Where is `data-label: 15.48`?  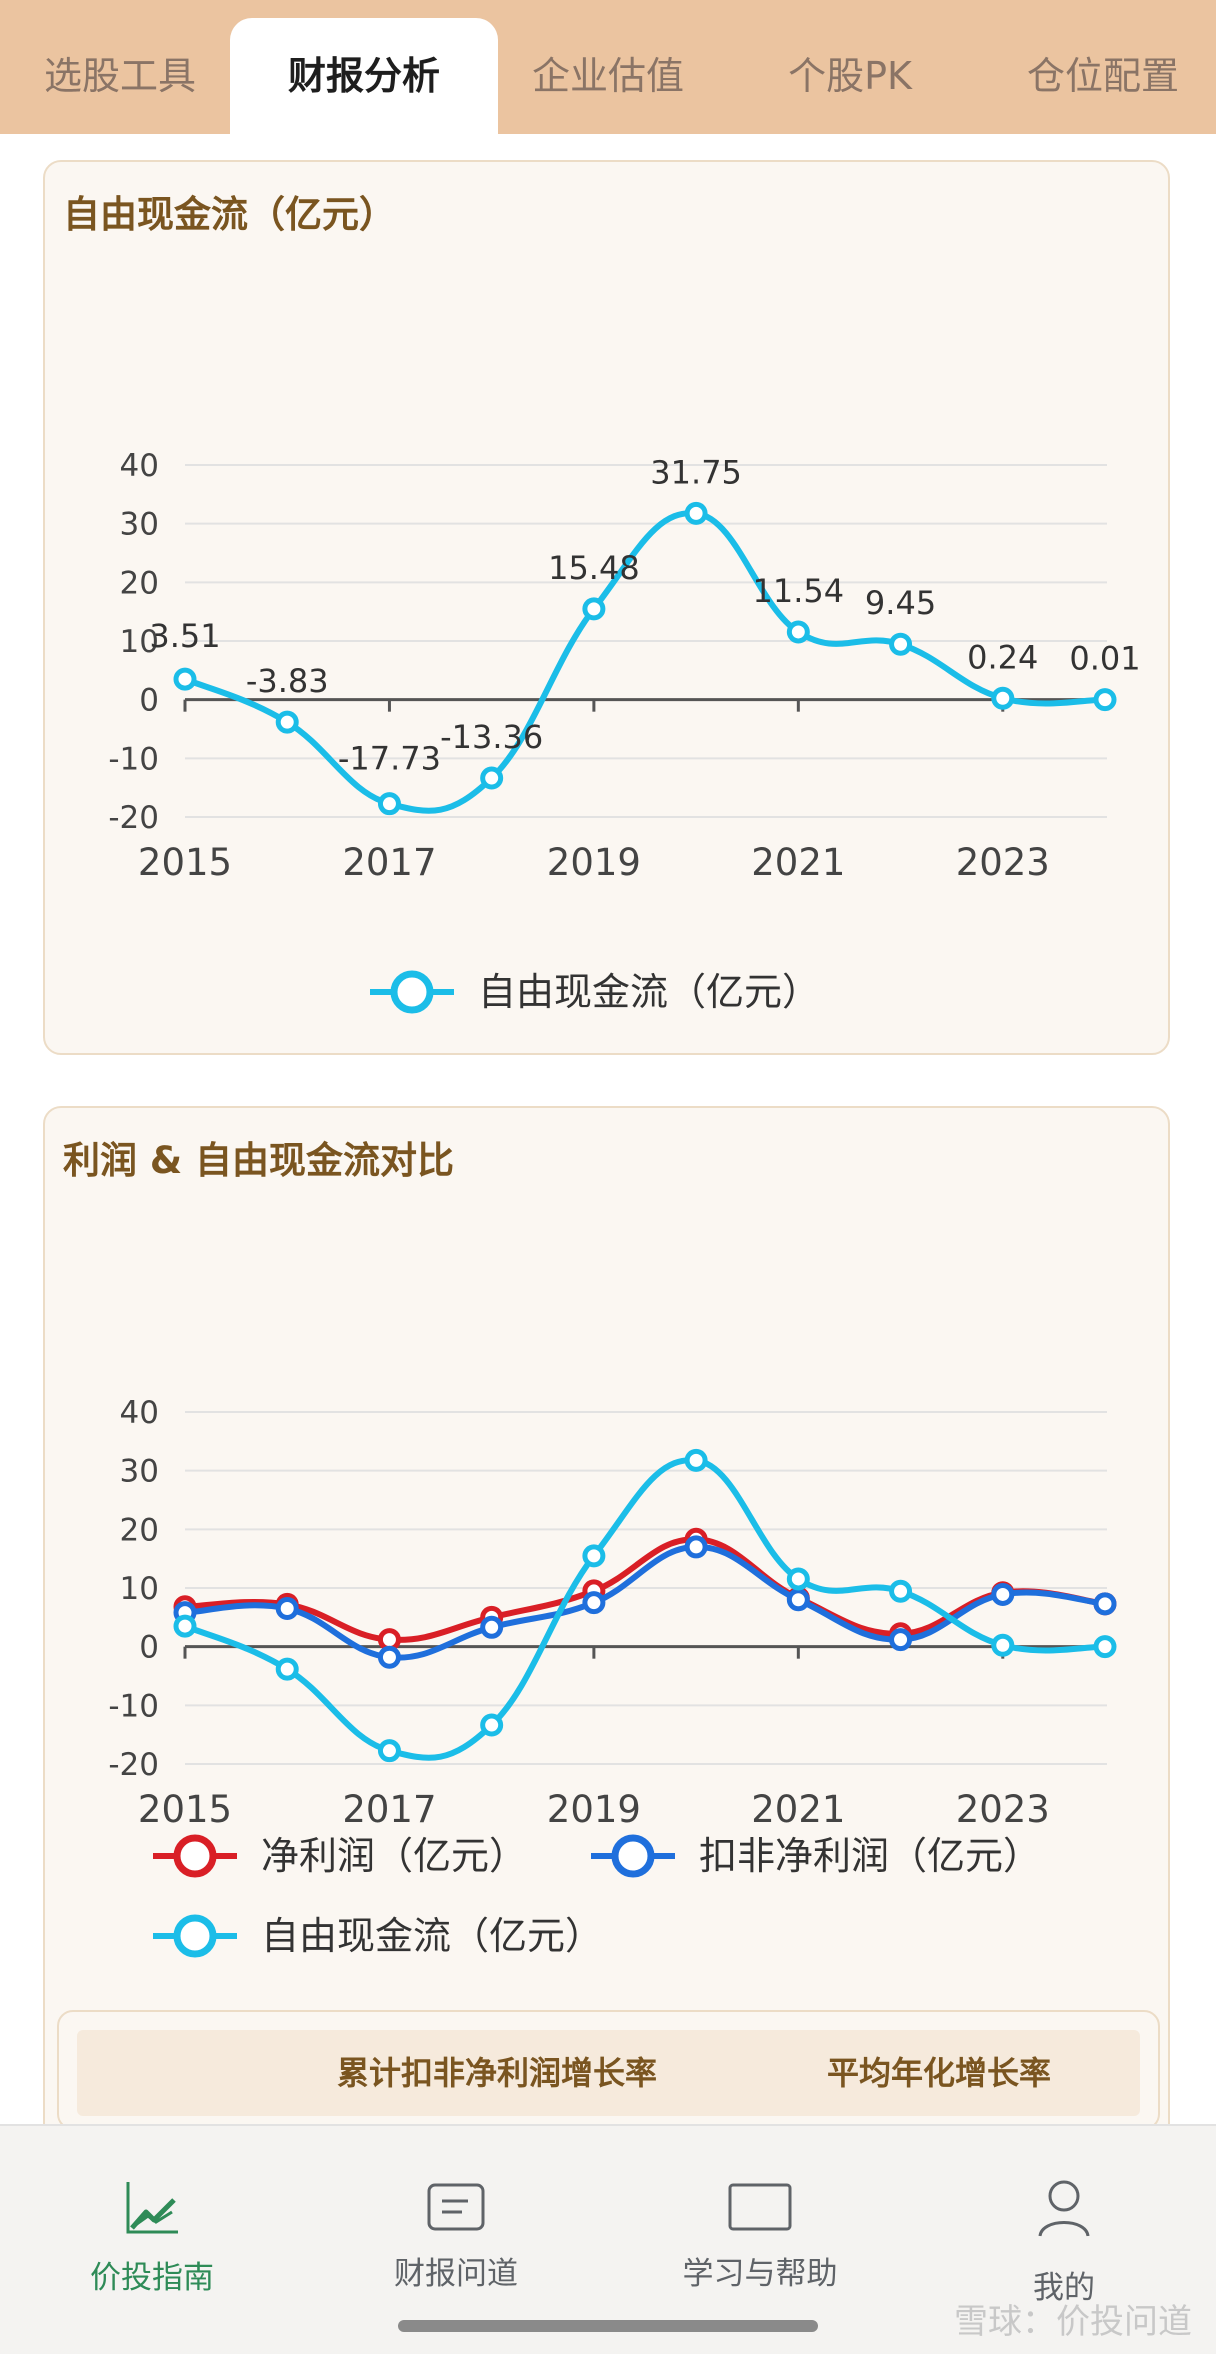
data-label: 15.48 is located at coordinates (594, 568).